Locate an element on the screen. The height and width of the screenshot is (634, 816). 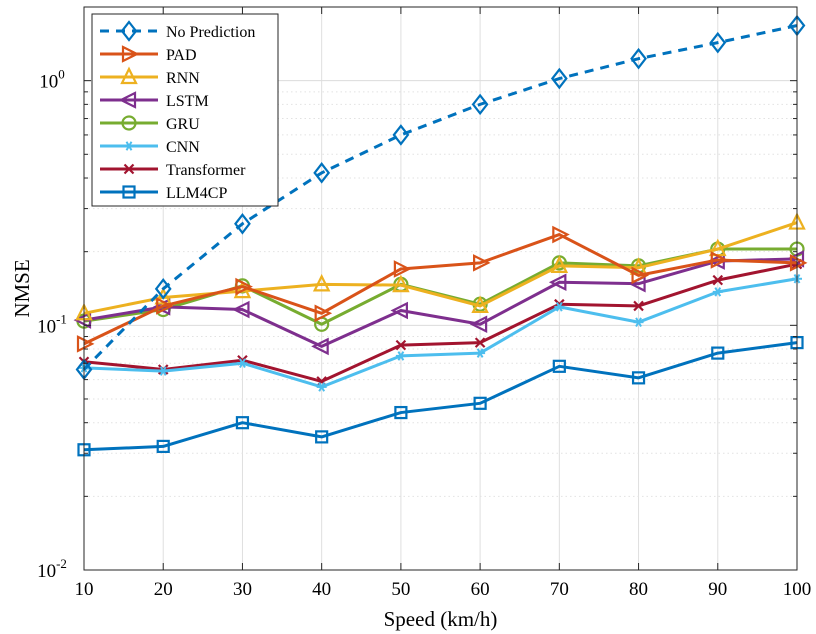
circle-marker is located at coordinates (129, 123).